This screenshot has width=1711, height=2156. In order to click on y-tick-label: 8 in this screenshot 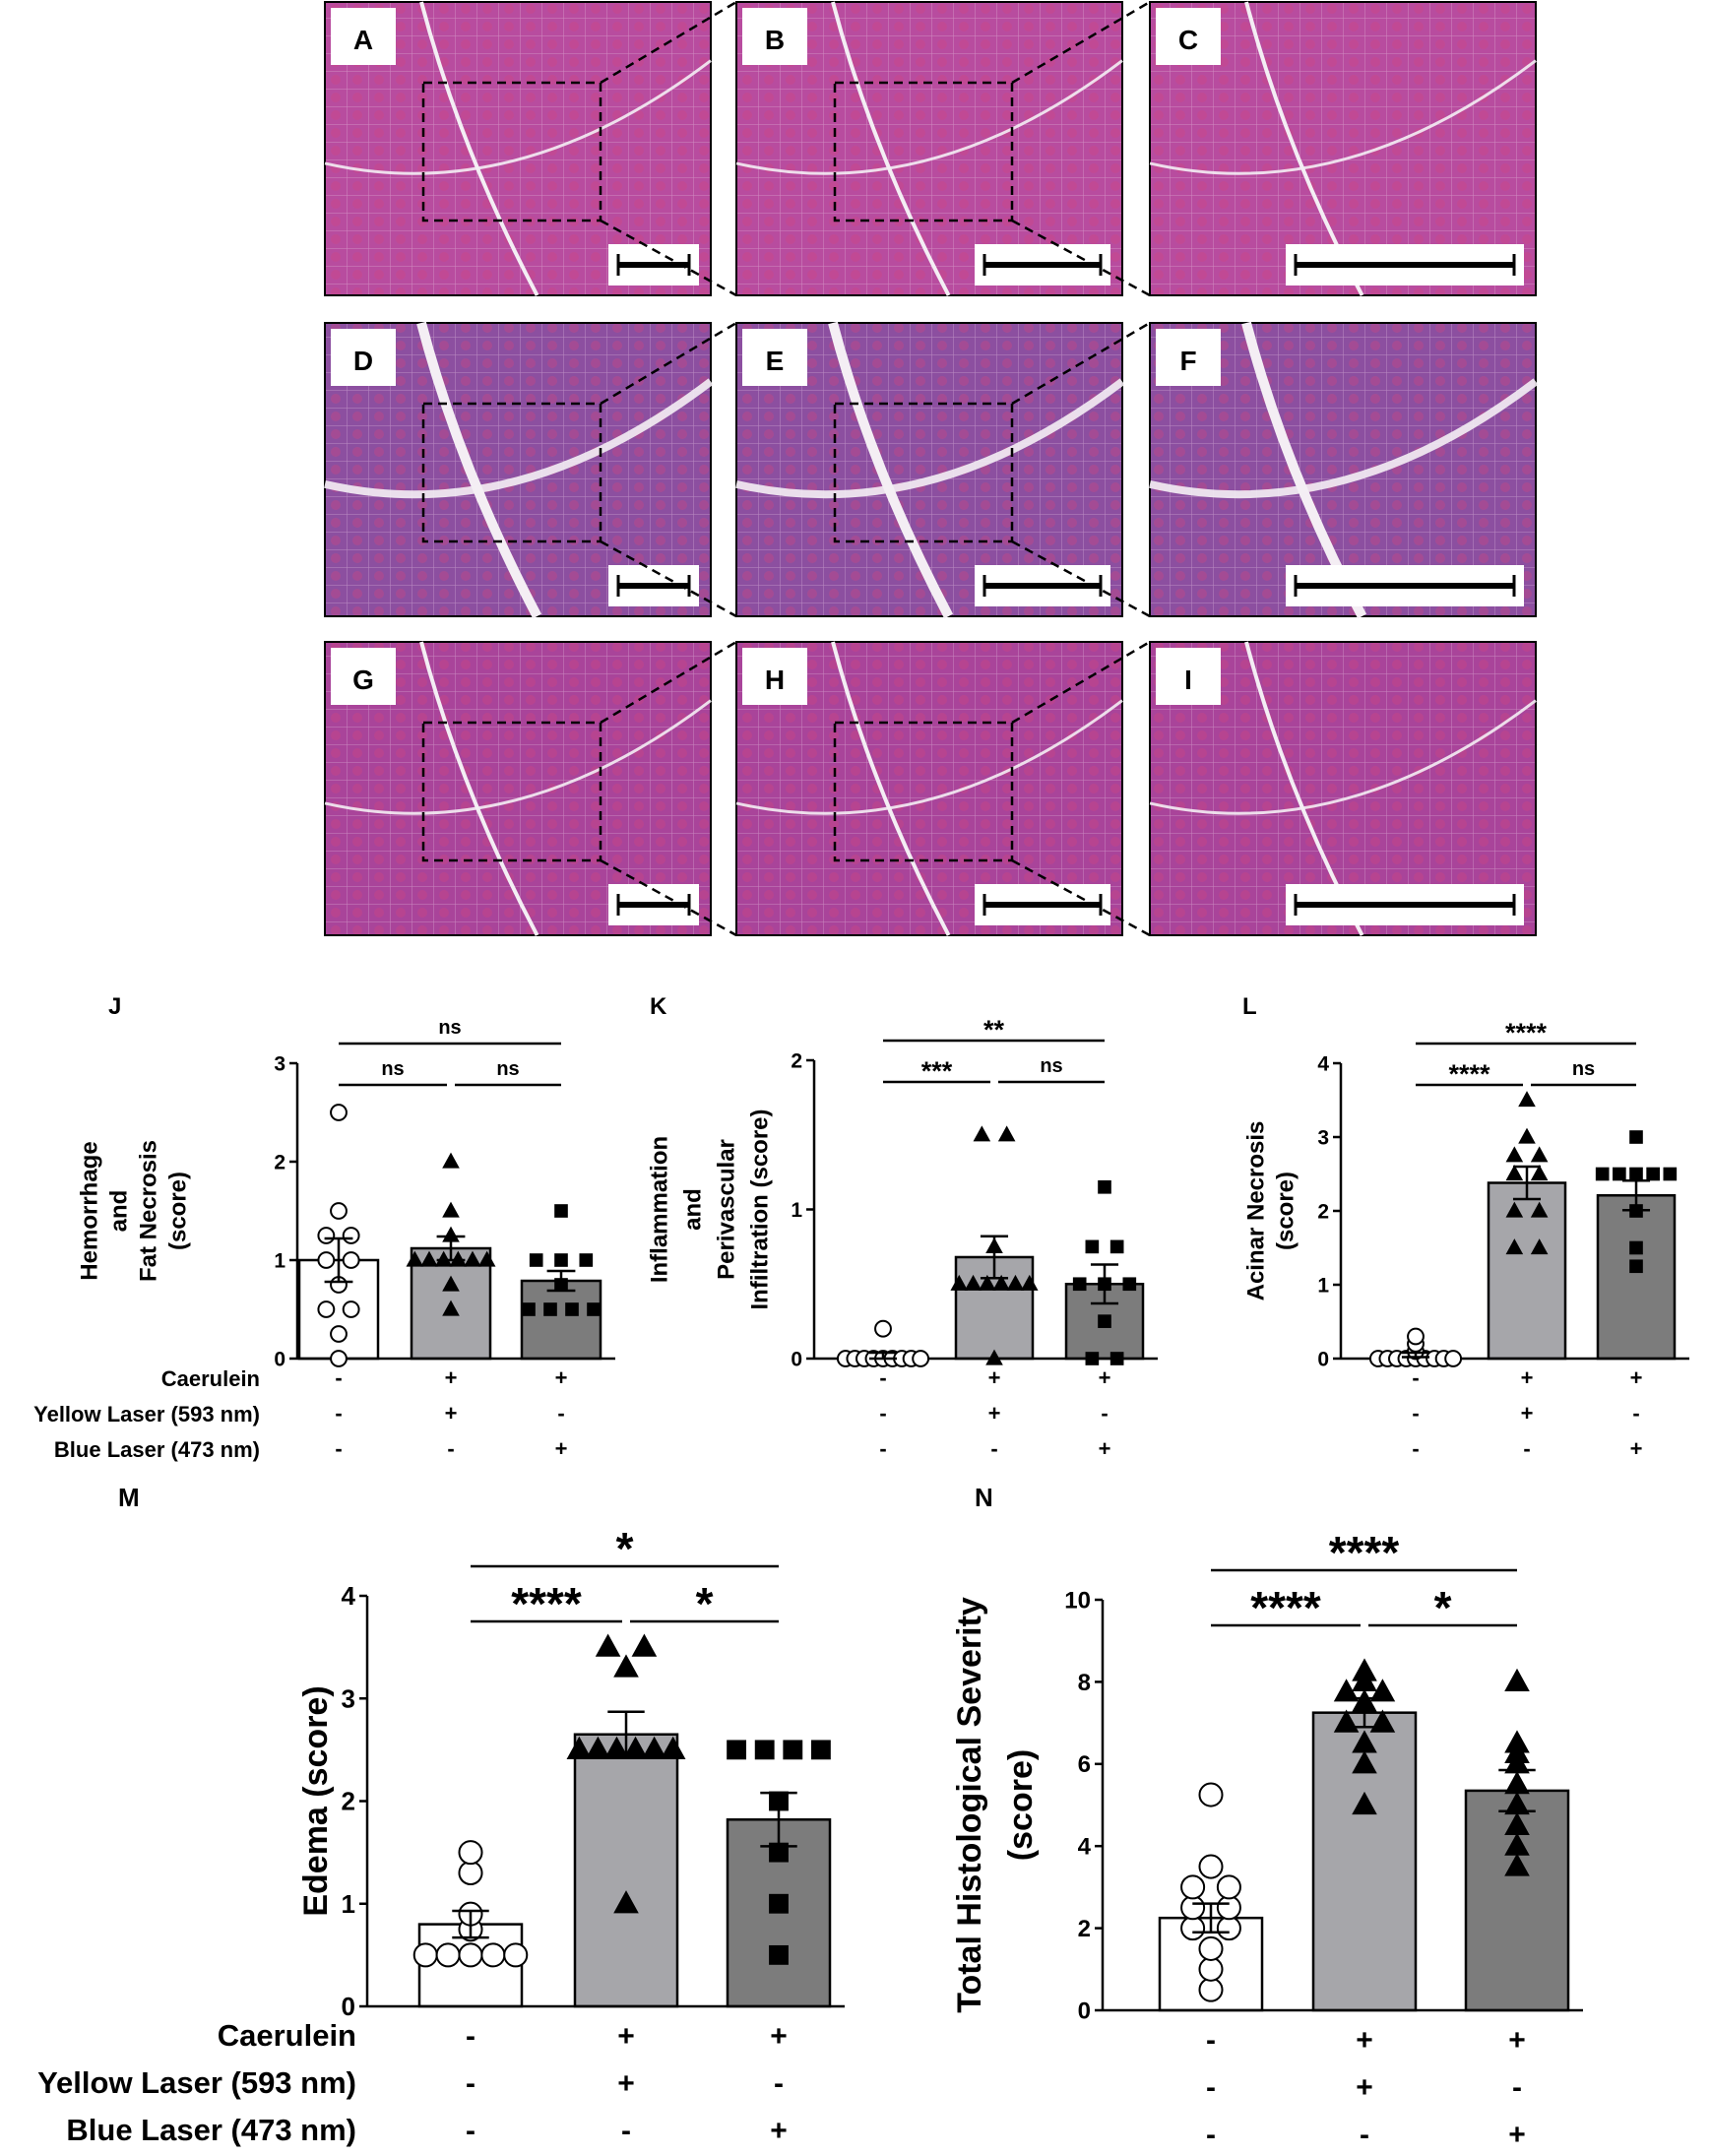, I will do `click(1084, 1683)`.